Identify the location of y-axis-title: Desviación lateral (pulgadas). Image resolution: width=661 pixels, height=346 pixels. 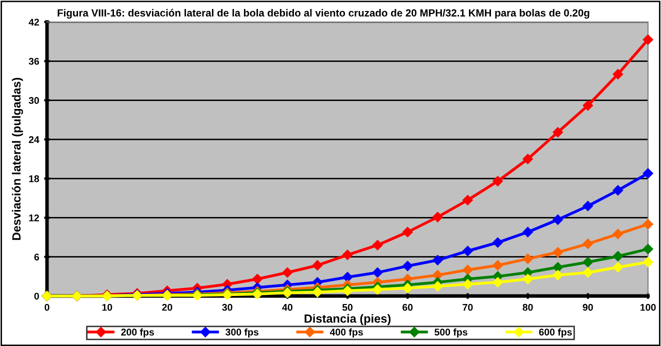
(17, 159).